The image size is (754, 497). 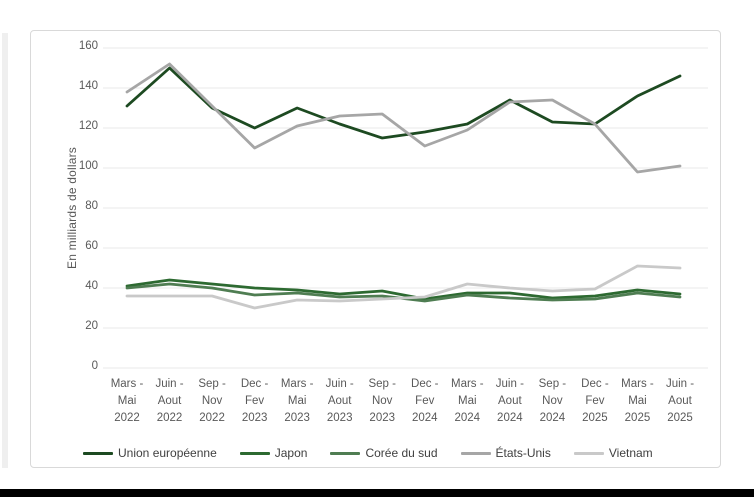 I want to click on x-axis-label: Mars - Mai 2025, so click(x=637, y=401).